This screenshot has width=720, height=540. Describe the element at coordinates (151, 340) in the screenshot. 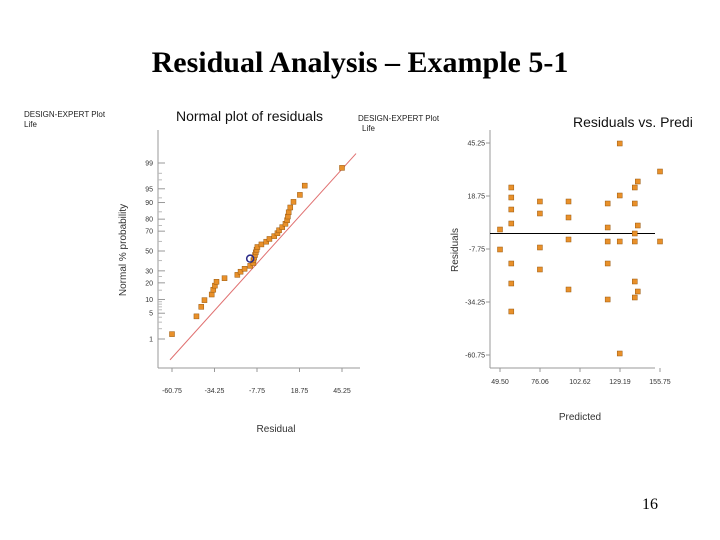

I see `y-tick-label: 1` at that location.